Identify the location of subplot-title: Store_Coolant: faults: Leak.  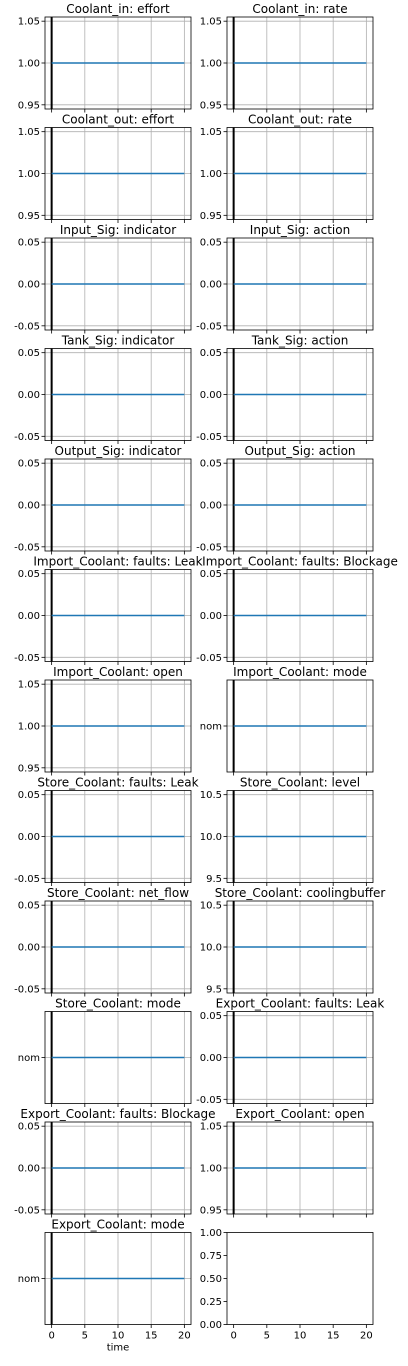
(117, 783).